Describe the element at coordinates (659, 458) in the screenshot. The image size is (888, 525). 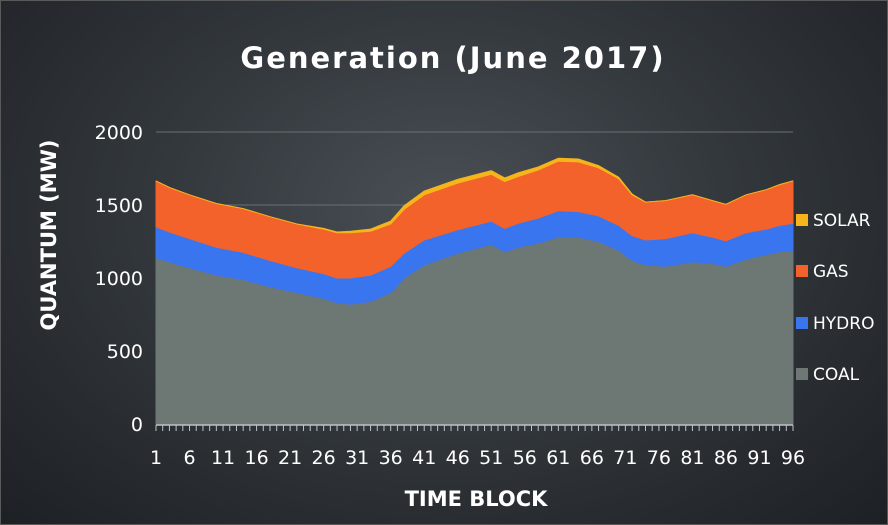
I see `x-tick-label: 76` at that location.